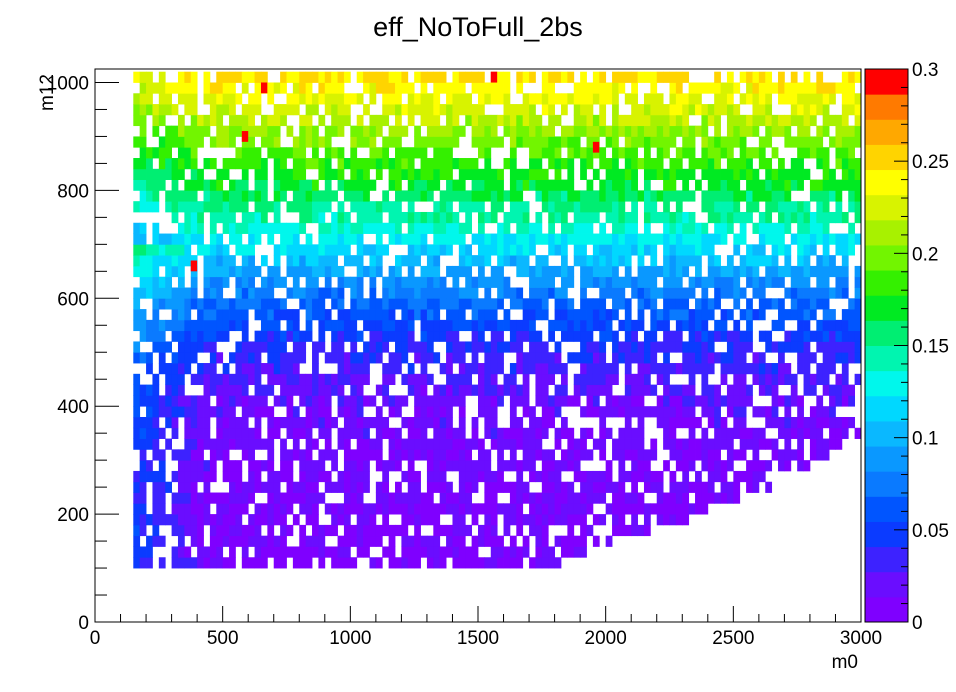 This screenshot has height=692, width=956. What do you see at coordinates (925, 70) in the screenshot?
I see `color-scale-label: 0.3` at bounding box center [925, 70].